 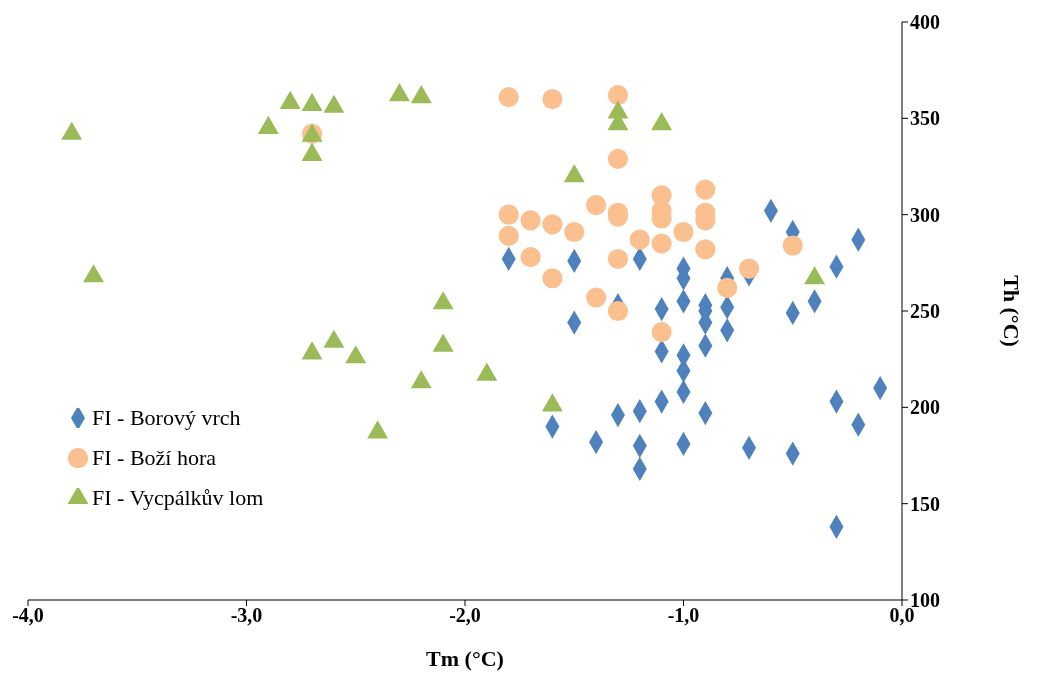 What do you see at coordinates (683, 615) in the screenshot?
I see `x-tick-label: -1,0` at bounding box center [683, 615].